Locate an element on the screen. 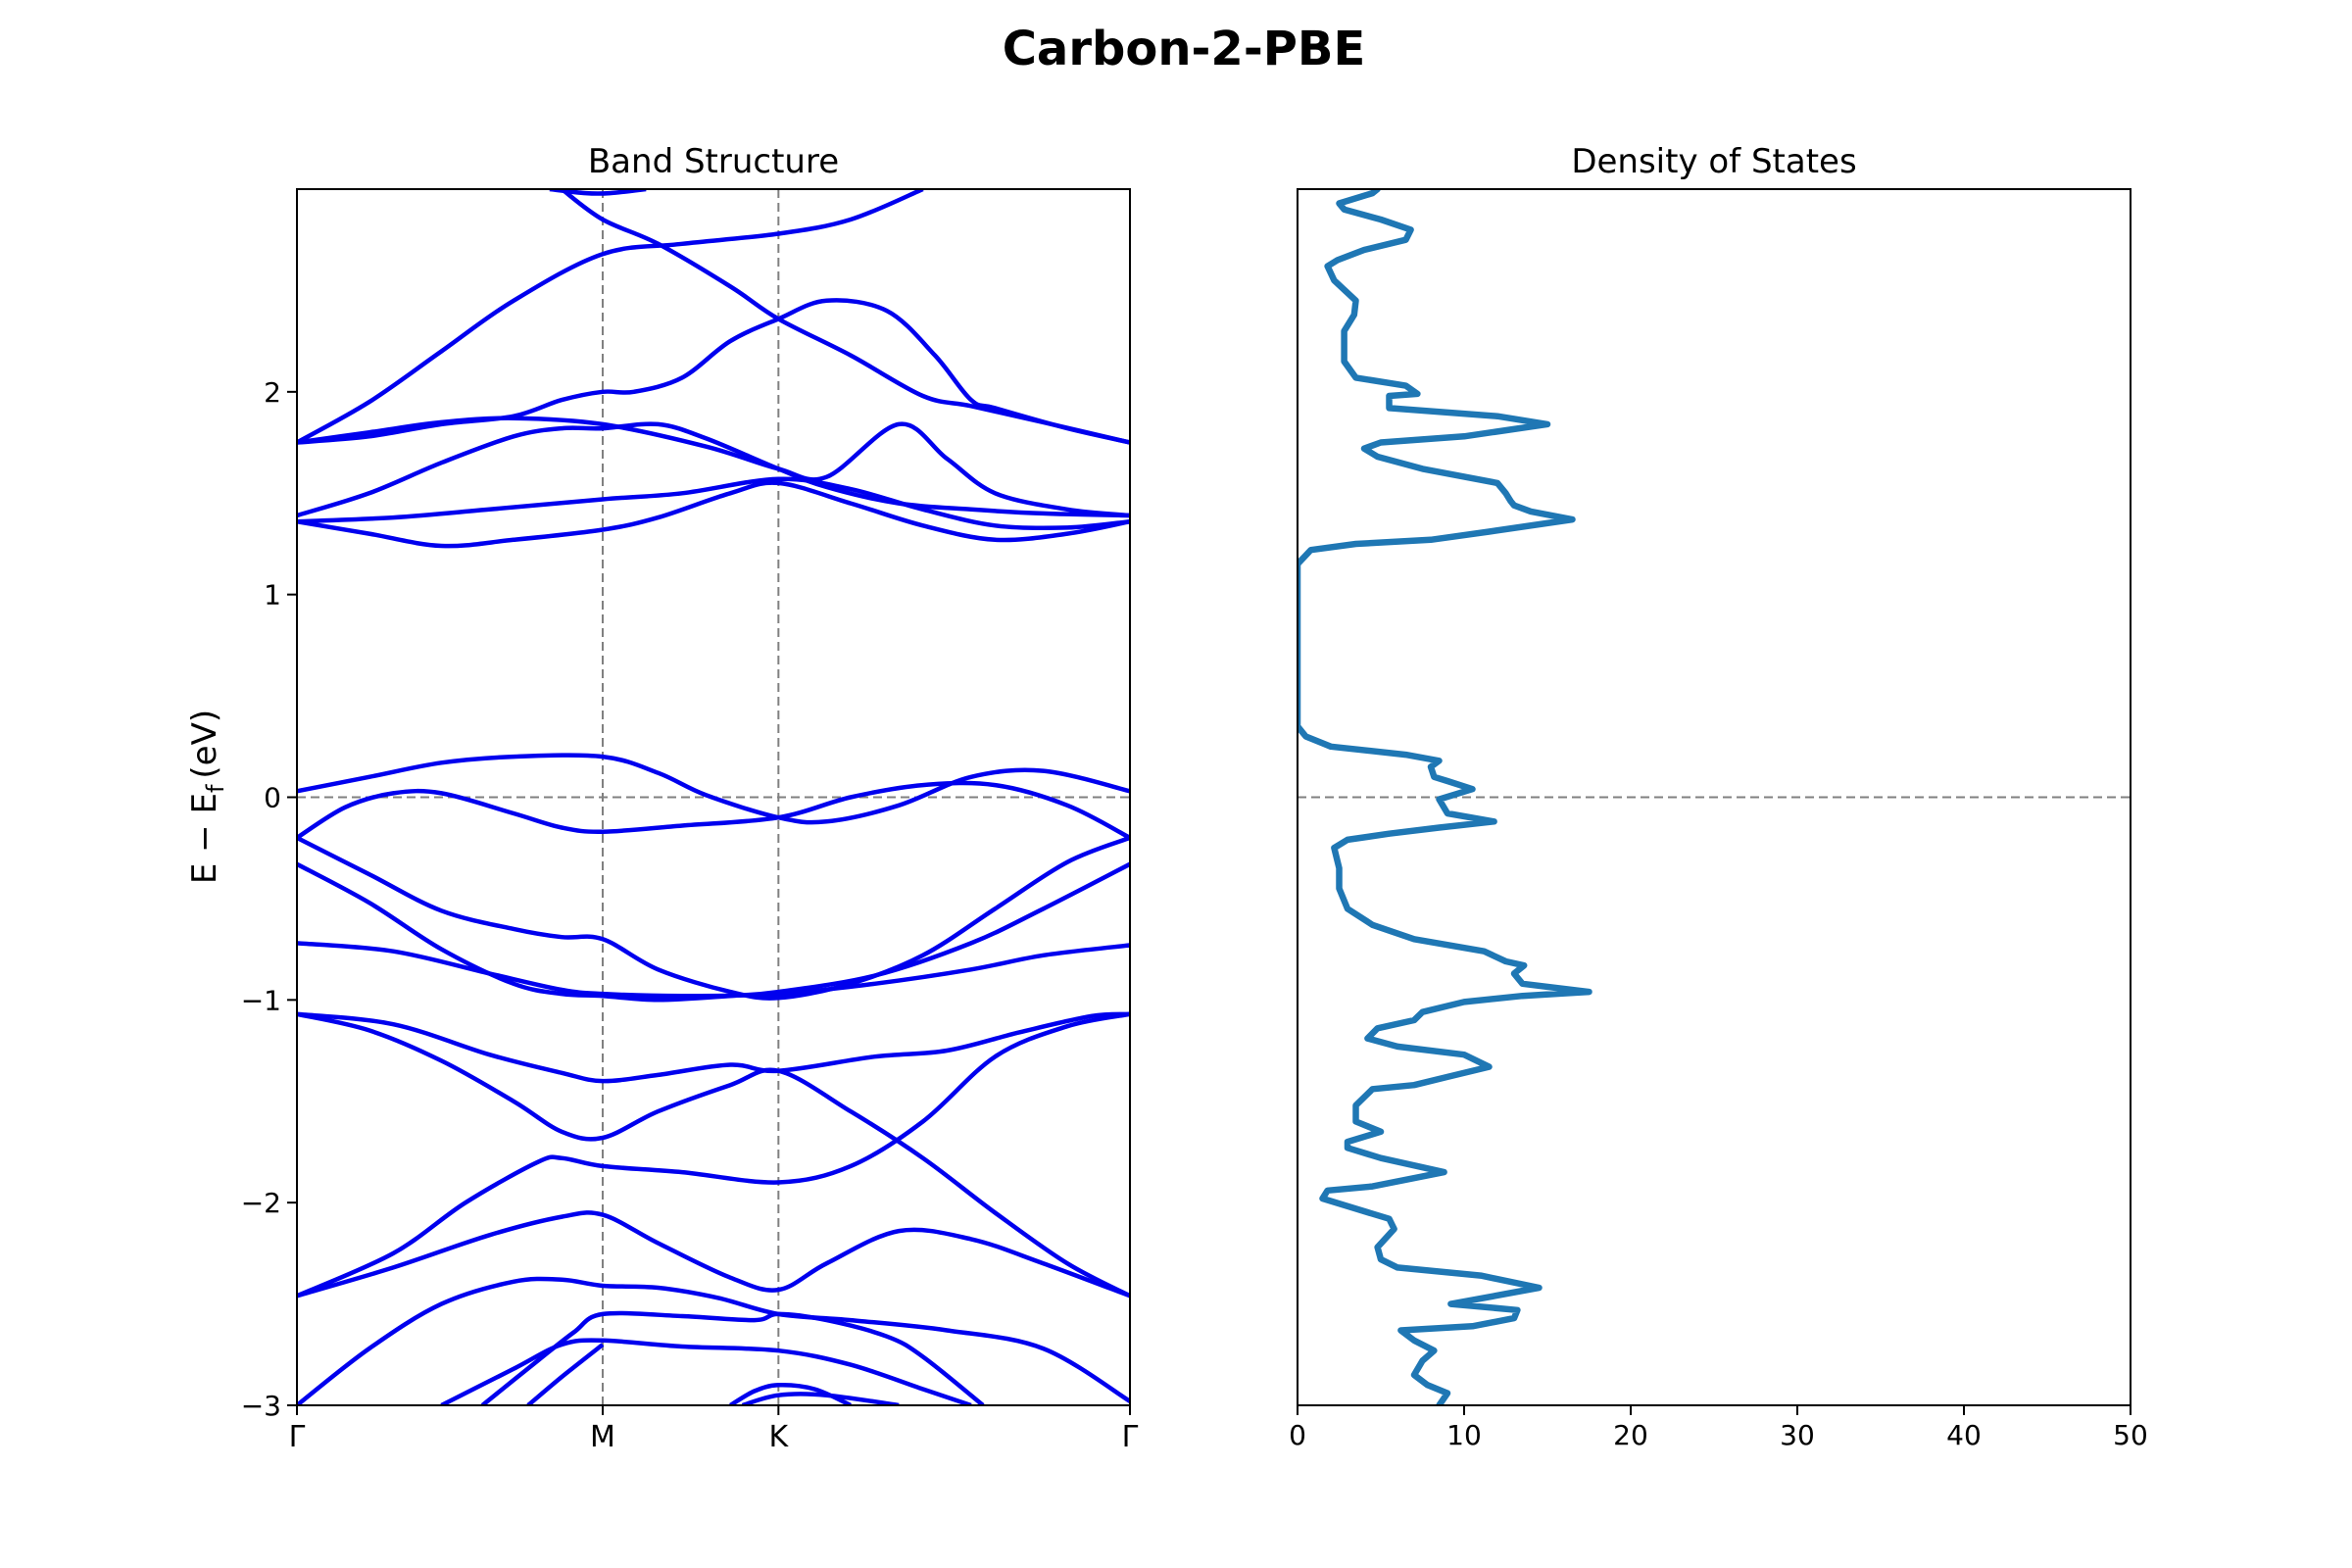 This screenshot has height=1568, width=2352. band-y-tick-label: 1 is located at coordinates (272, 595).